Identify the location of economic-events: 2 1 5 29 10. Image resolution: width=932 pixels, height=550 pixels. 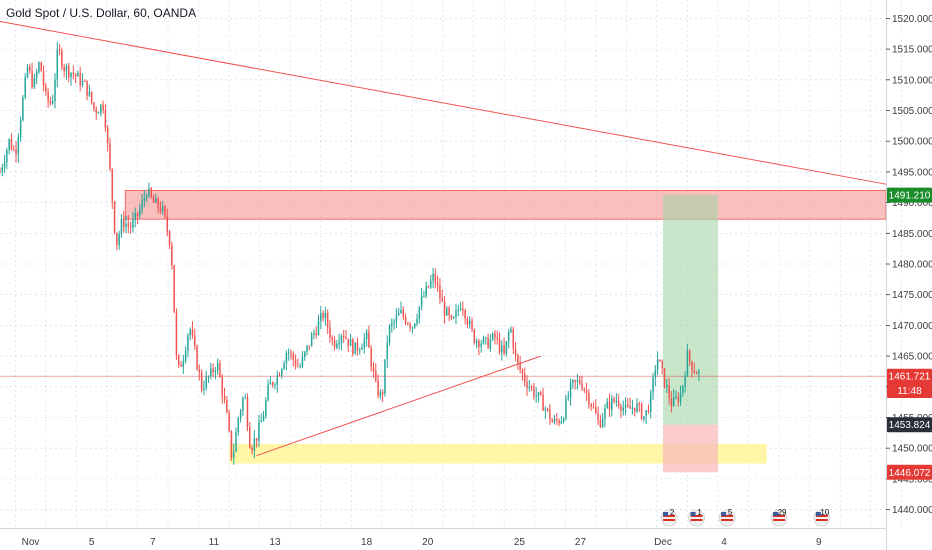
(745, 517).